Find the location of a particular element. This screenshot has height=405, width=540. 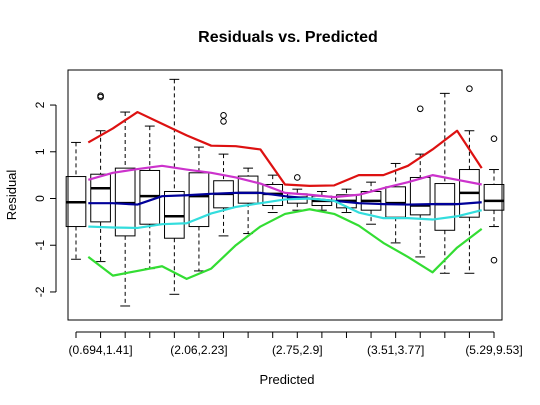

x-tick-label: (2.75,2.9] is located at coordinates (297, 350).